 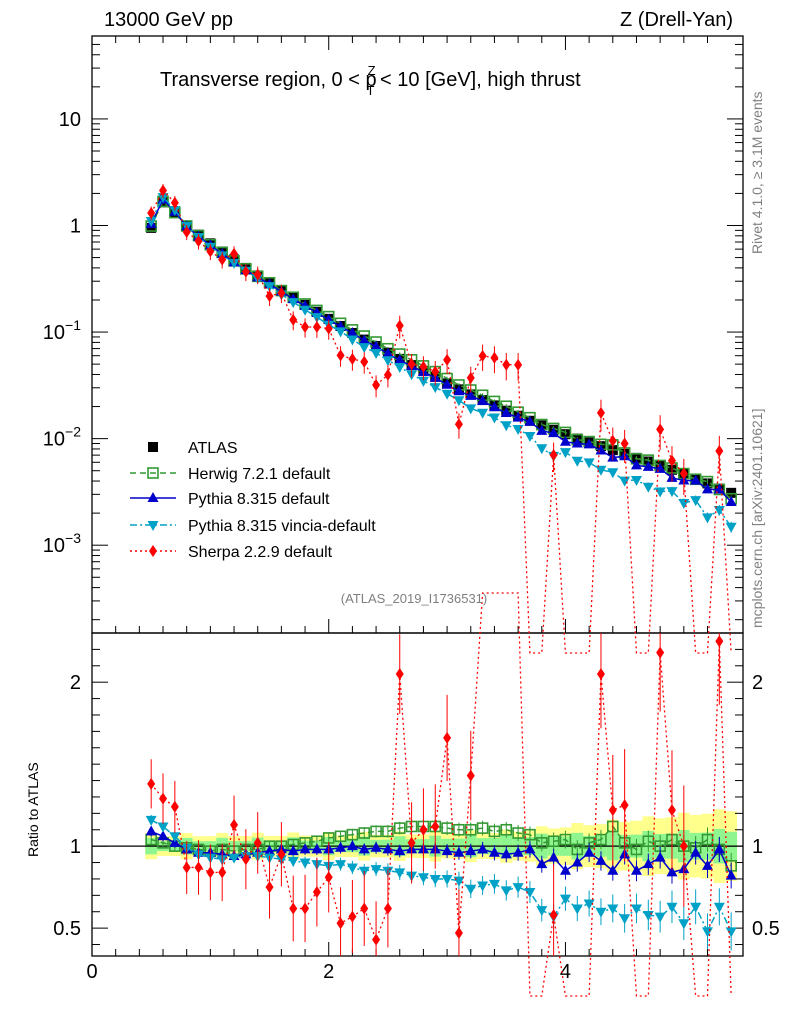 I want to click on ratio-y-tick-label-right: 2, so click(x=757, y=683).